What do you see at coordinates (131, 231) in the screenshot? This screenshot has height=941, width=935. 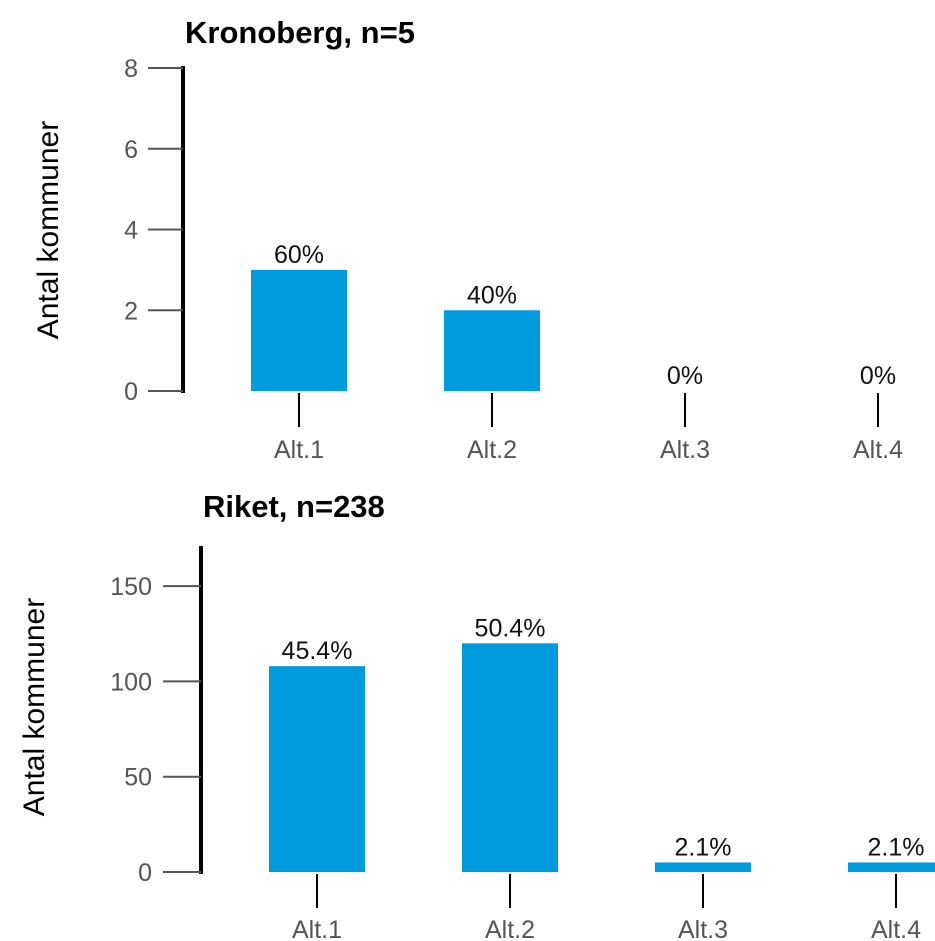 I see `y-tick-label: 4` at bounding box center [131, 231].